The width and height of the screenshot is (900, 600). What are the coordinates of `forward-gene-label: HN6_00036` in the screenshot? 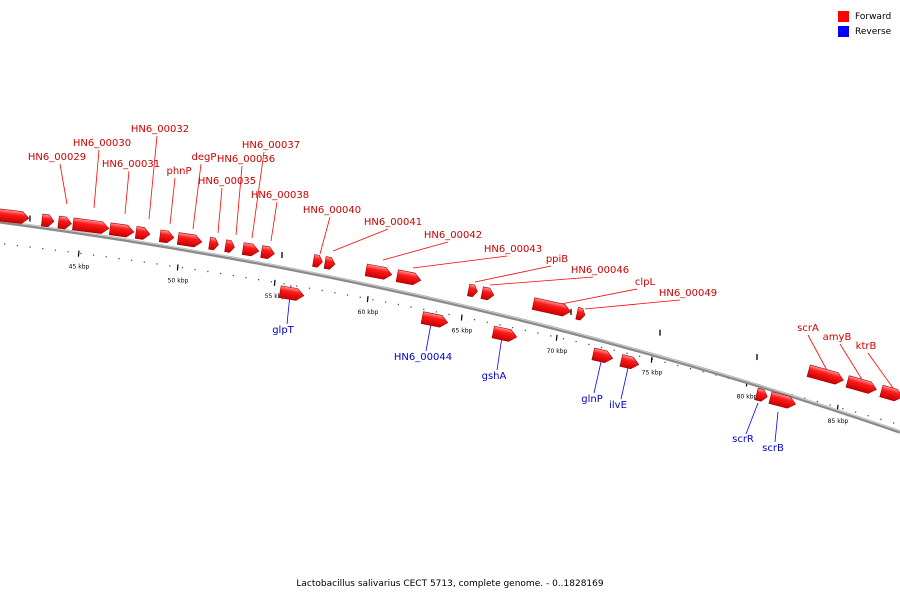 It's located at (246, 159).